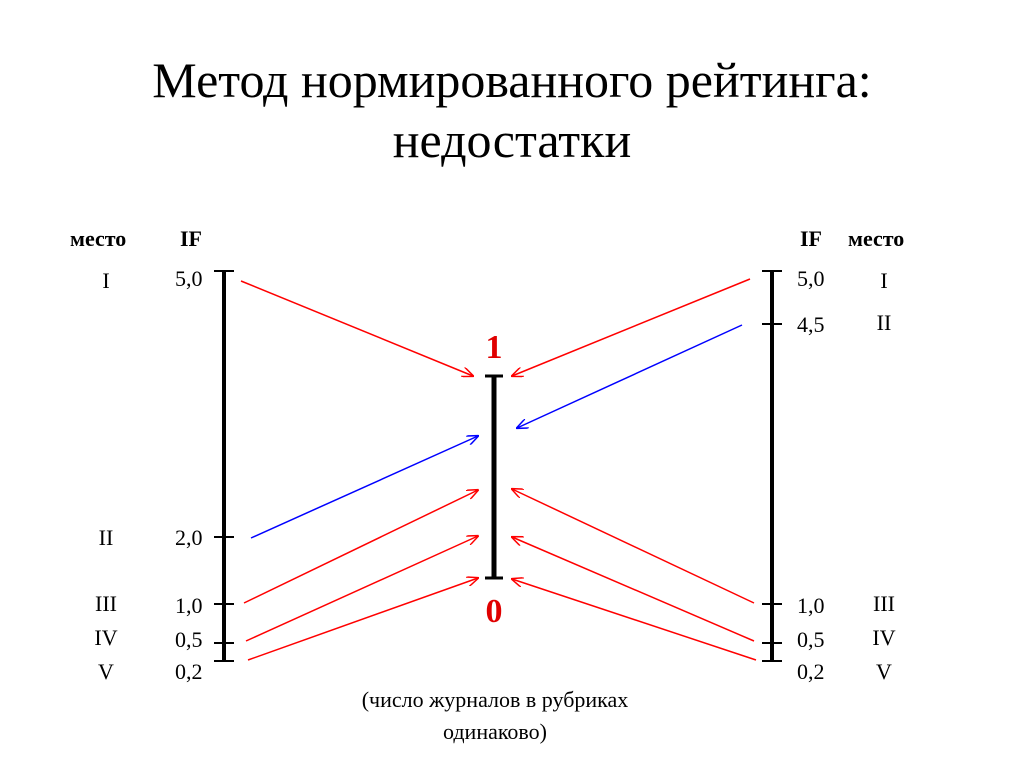 The width and height of the screenshot is (1024, 768). What do you see at coordinates (884, 322) in the screenshot?
I see `right-place-2: II` at bounding box center [884, 322].